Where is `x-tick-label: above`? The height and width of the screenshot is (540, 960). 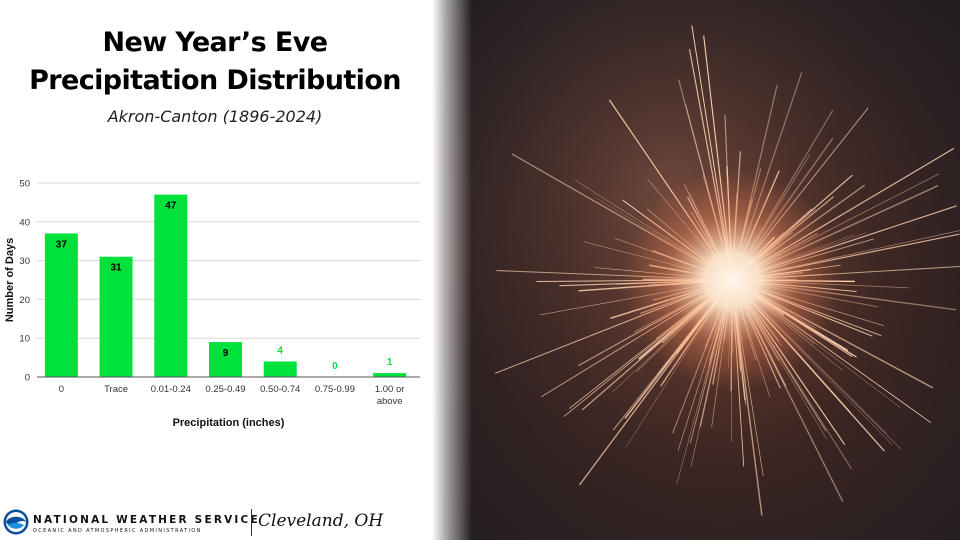 x-tick-label: above is located at coordinates (390, 401).